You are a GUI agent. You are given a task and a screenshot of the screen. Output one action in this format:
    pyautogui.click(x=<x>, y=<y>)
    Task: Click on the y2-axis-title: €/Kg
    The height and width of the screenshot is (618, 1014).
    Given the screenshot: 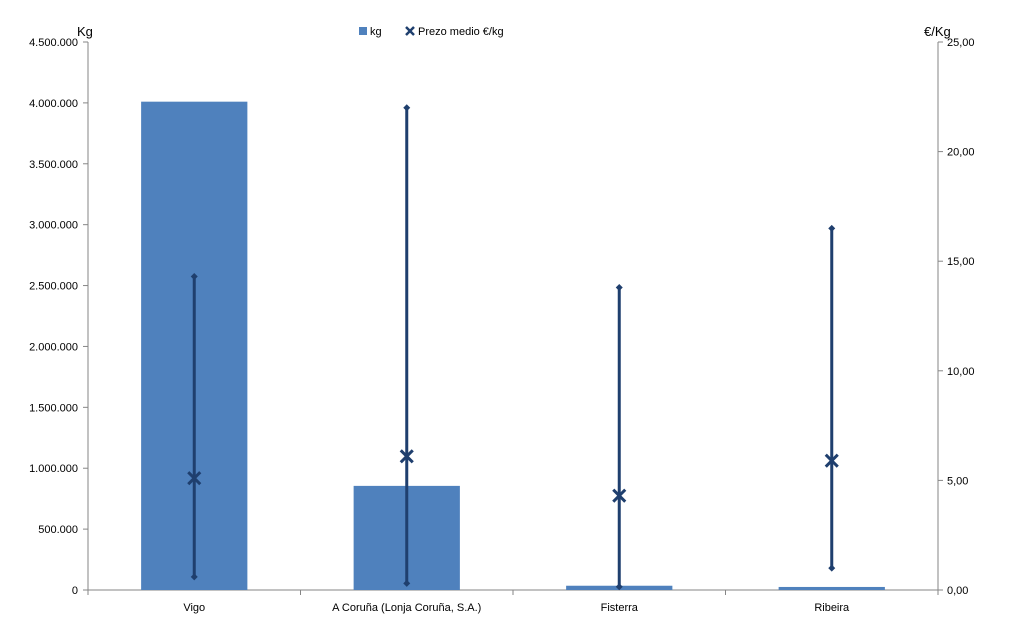 What is the action you would take?
    pyautogui.click(x=937, y=31)
    